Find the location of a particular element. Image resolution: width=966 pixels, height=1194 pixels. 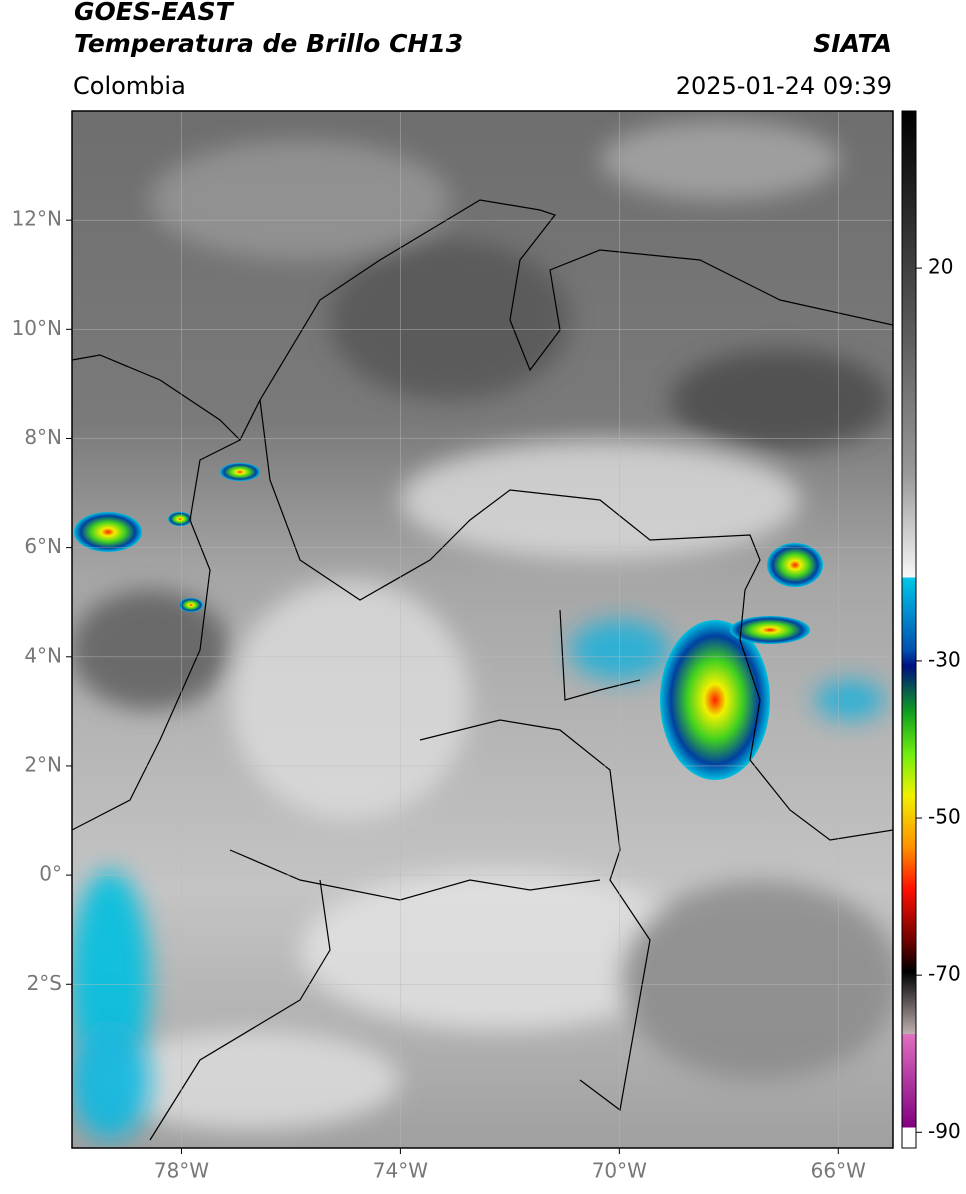

x-tick-label: 70°W is located at coordinates (619, 1171).